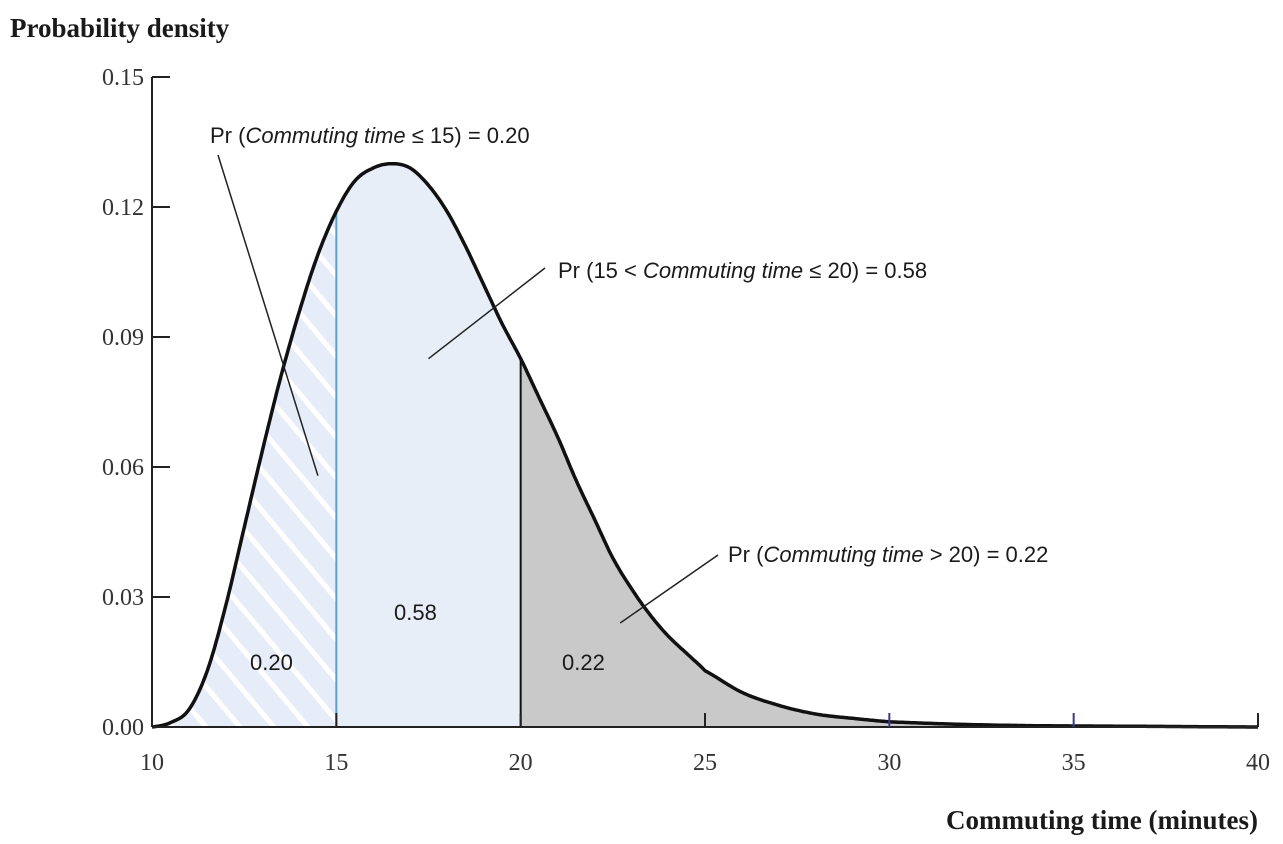  I want to click on x-tick-label: 35, so click(1074, 763).